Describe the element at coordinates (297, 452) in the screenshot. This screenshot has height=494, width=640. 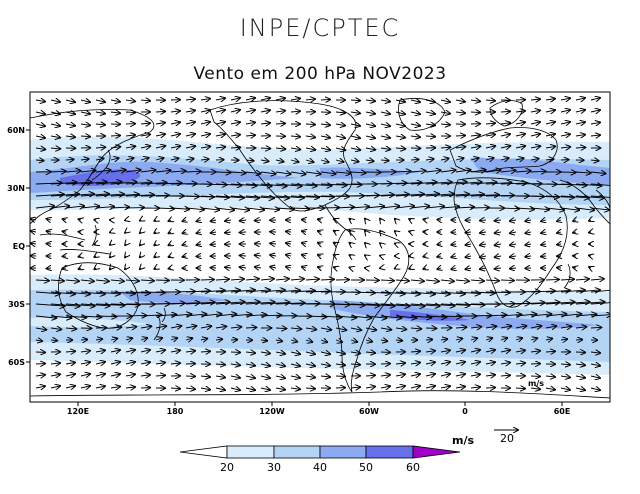
I see `colorbar-segment` at that location.